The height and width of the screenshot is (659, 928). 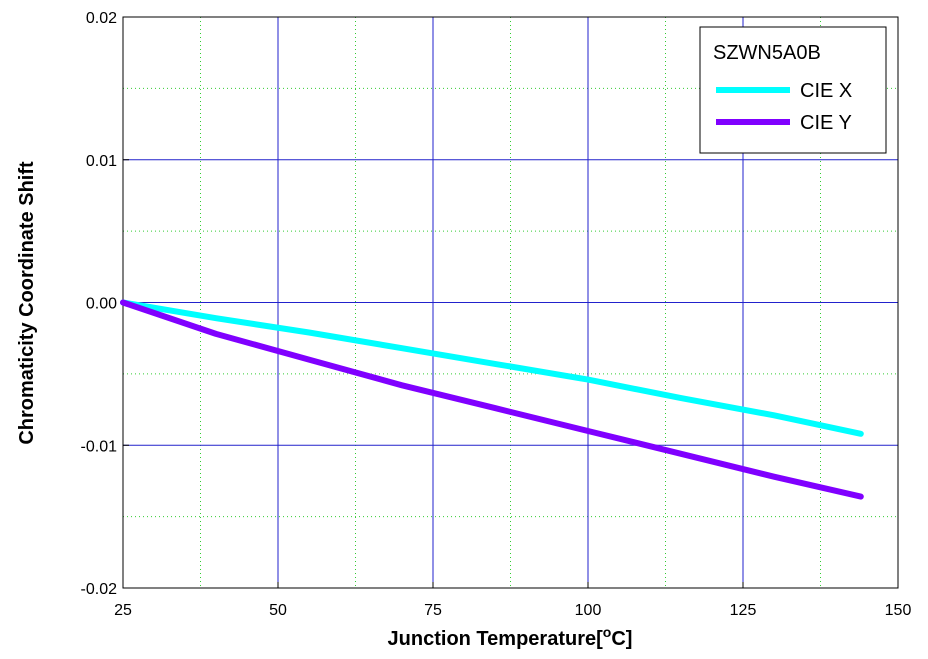 What do you see at coordinates (278, 610) in the screenshot?
I see `x-tick-label: 50` at bounding box center [278, 610].